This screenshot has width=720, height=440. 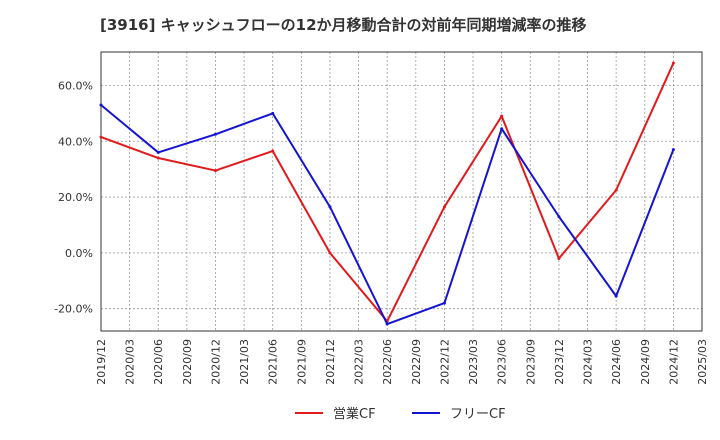 I want to click on legend-label-1: フリーCF, so click(x=478, y=414).